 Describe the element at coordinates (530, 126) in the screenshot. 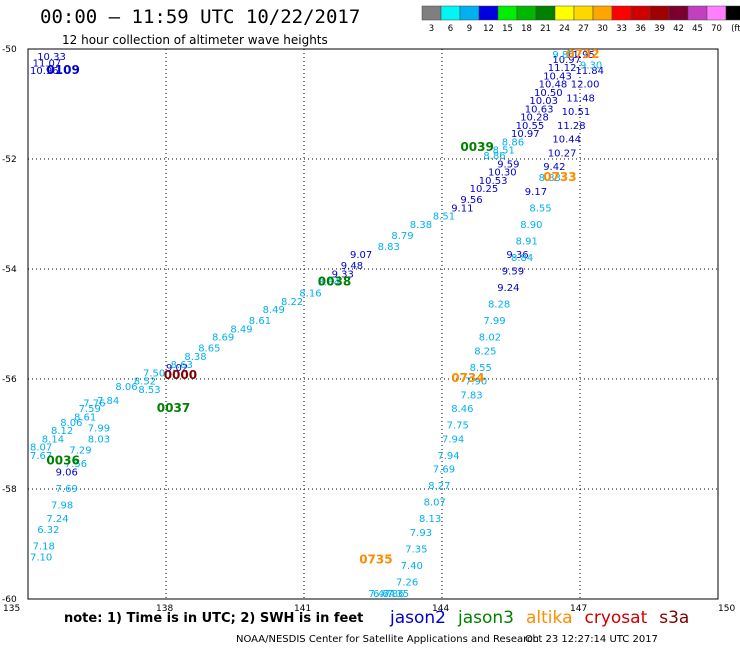

I see `wave-height-label: 10.55` at that location.